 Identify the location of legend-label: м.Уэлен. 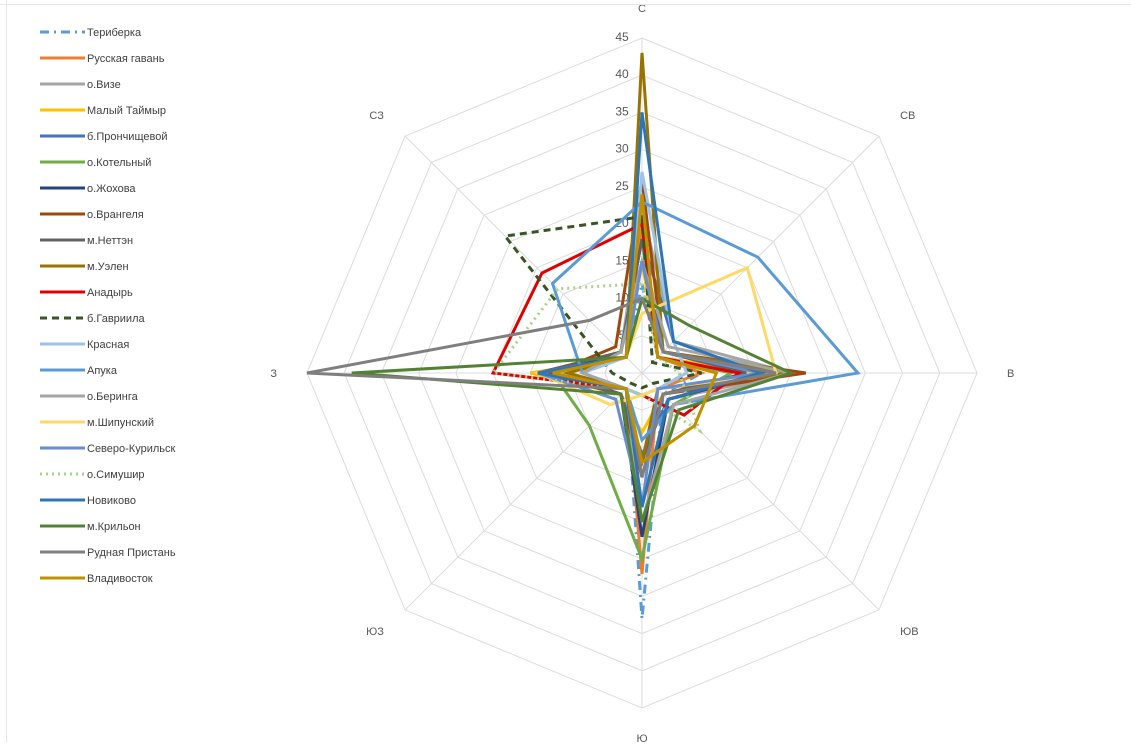
(108, 267).